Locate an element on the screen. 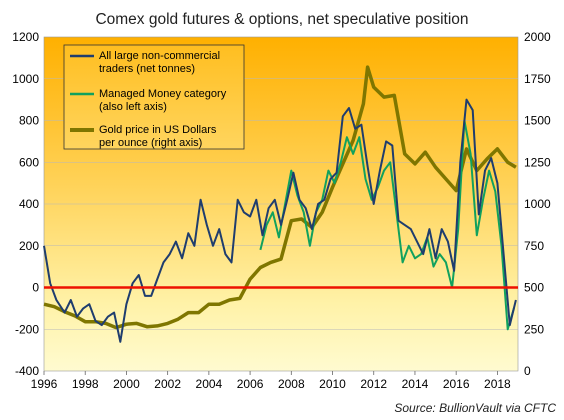 The height and width of the screenshot is (420, 564). x-tick-label: 2014 is located at coordinates (415, 384).